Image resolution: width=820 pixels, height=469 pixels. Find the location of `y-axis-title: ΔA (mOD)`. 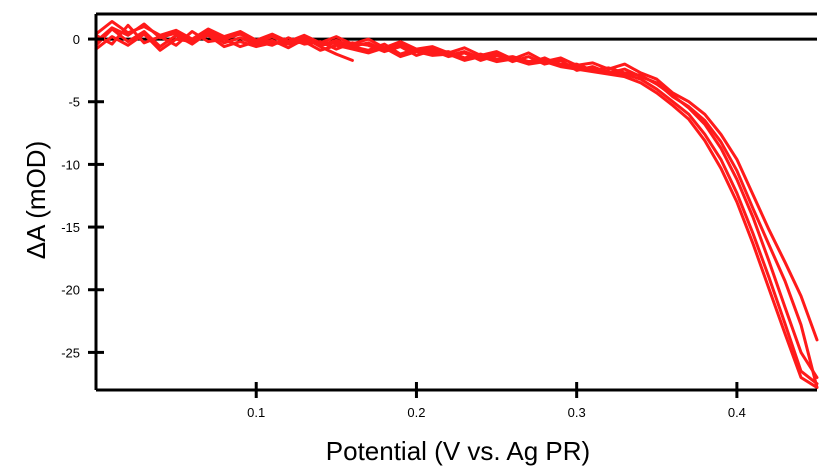

y-axis-title: ΔA (mOD) is located at coordinates (36, 200).